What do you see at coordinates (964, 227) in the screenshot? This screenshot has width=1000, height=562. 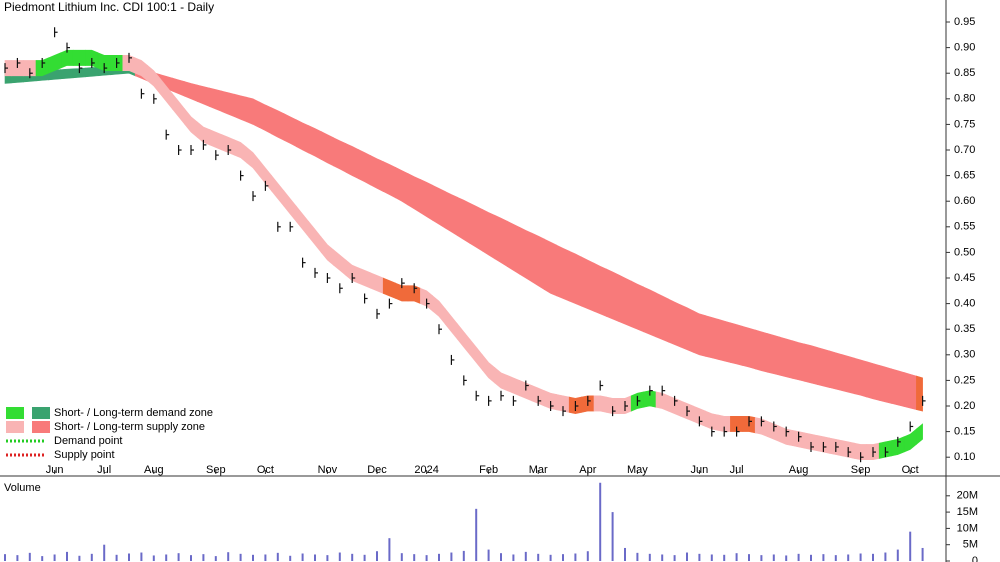 I see `y-tick-label: 0.55` at bounding box center [964, 227].